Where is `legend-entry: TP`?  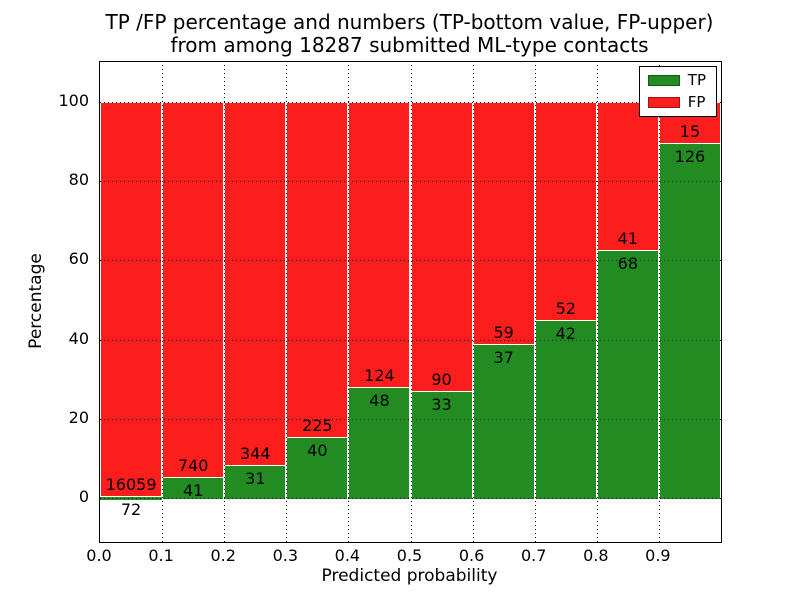 legend-entry: TP is located at coordinates (676, 80).